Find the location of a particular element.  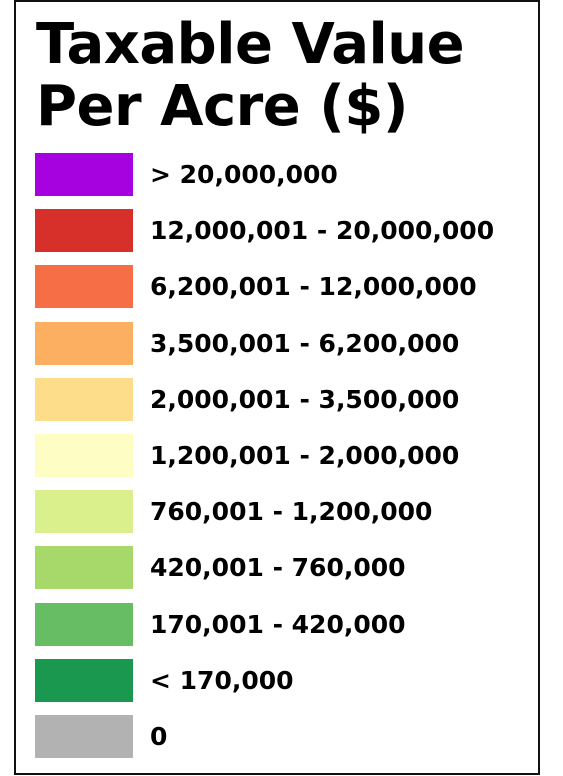

legend-title: Per Acre ($) is located at coordinates (222, 106).